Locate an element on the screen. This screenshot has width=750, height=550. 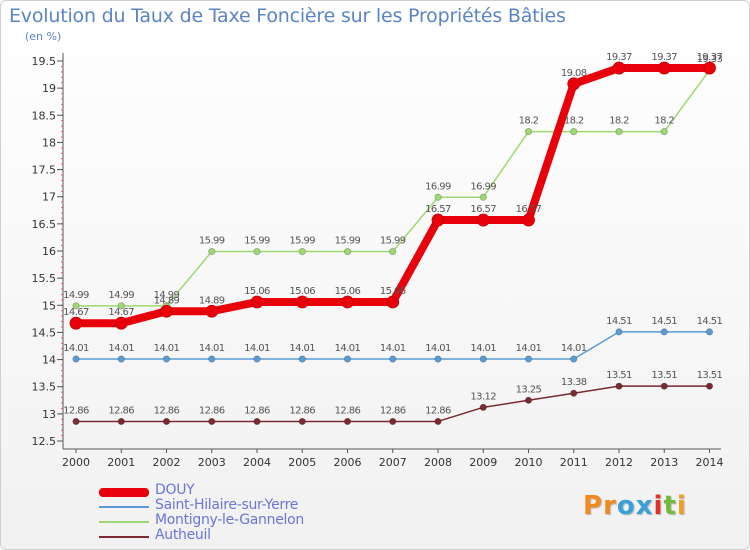
data-label-montigny-le-gannelon: 14.99 is located at coordinates (121, 295).